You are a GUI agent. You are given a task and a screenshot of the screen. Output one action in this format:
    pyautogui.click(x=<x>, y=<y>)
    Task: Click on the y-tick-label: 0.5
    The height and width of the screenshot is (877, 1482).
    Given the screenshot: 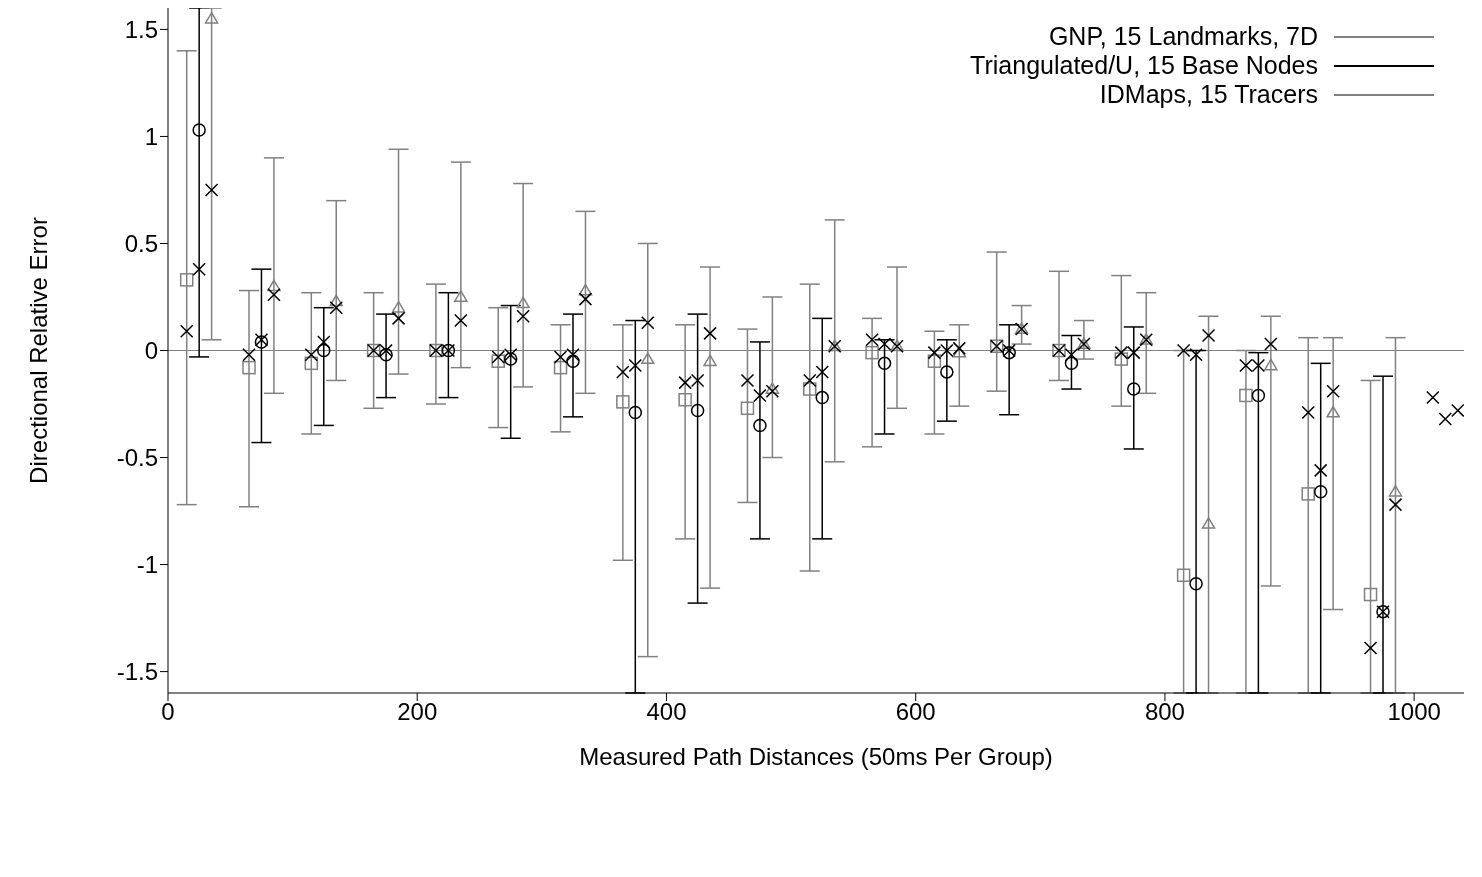 What is the action you would take?
    pyautogui.click(x=141, y=243)
    